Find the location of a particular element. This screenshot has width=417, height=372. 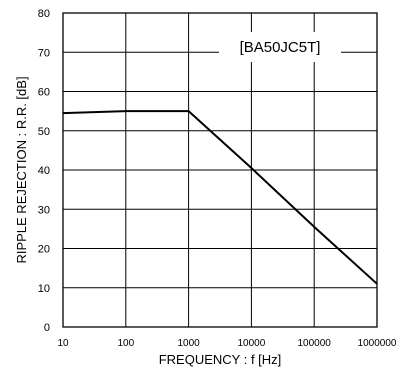

y-tick-label: 60 is located at coordinates (44, 93).